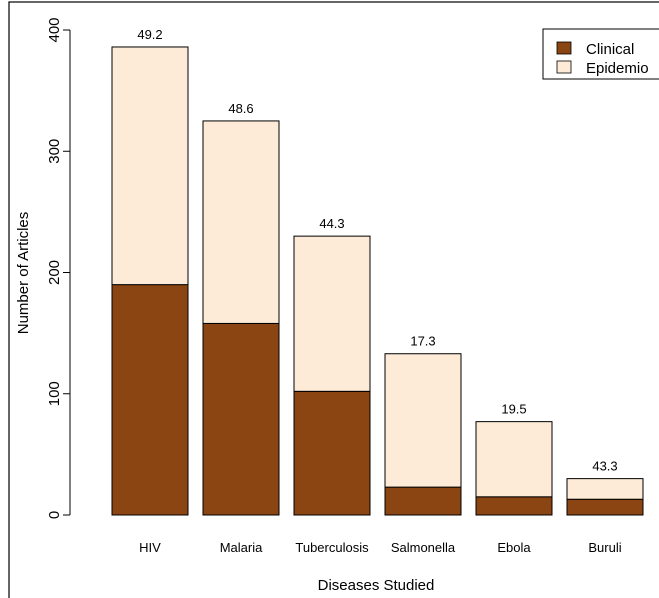 The height and width of the screenshot is (598, 659). Describe the element at coordinates (332, 313) in the screenshot. I see `bar-tuberculosis-epidemio` at that location.